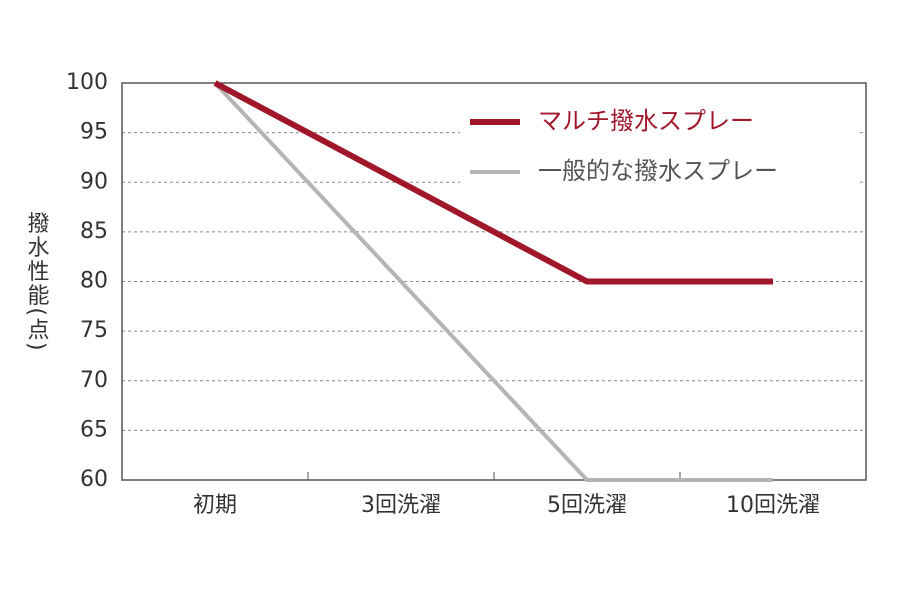 The height and width of the screenshot is (600, 900). I want to click on x-tick-label: 10回洗濯, so click(773, 505).